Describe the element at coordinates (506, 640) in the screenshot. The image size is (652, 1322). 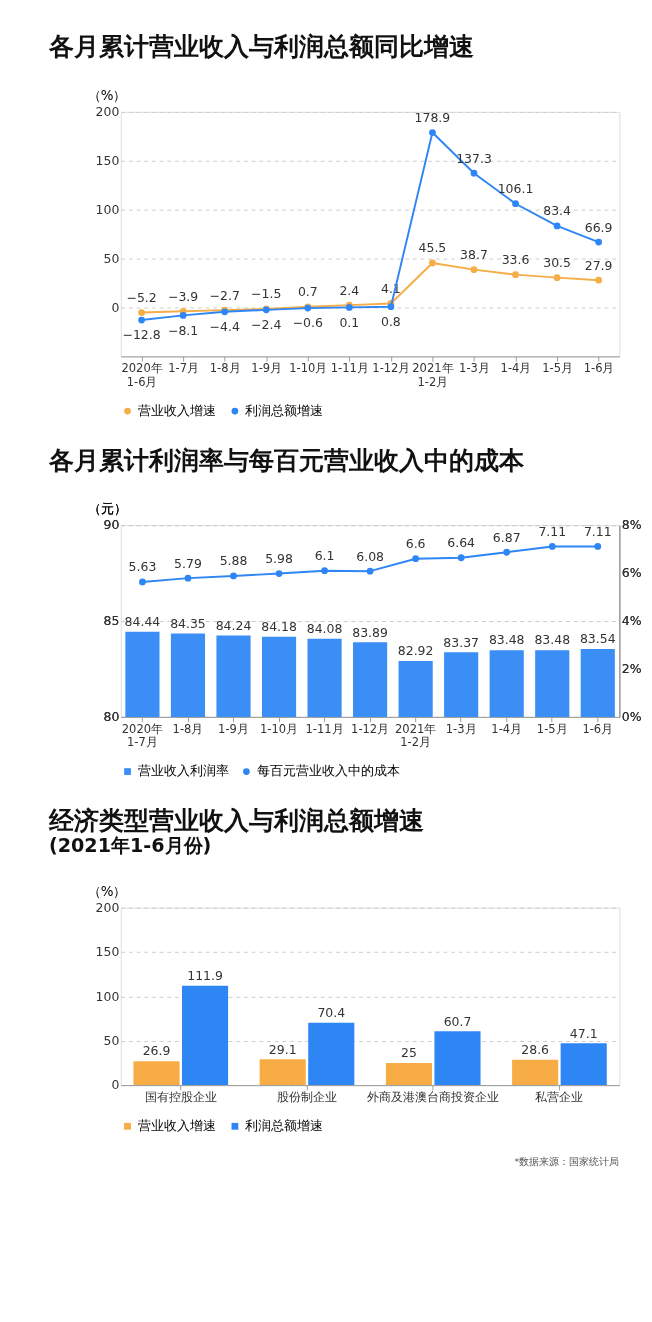
I see `data-label: 83.48` at that location.